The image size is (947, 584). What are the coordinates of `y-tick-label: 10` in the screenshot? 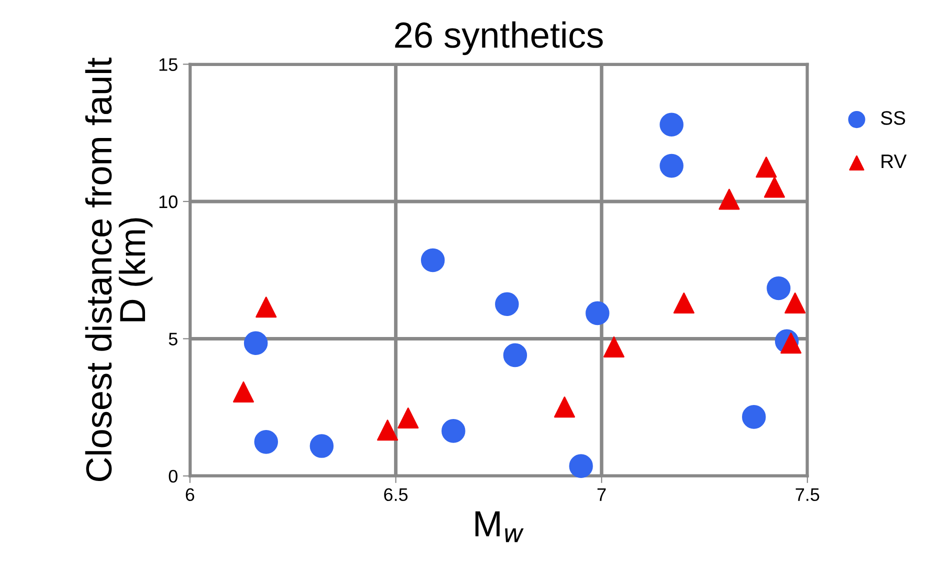 It's located at (168, 201).